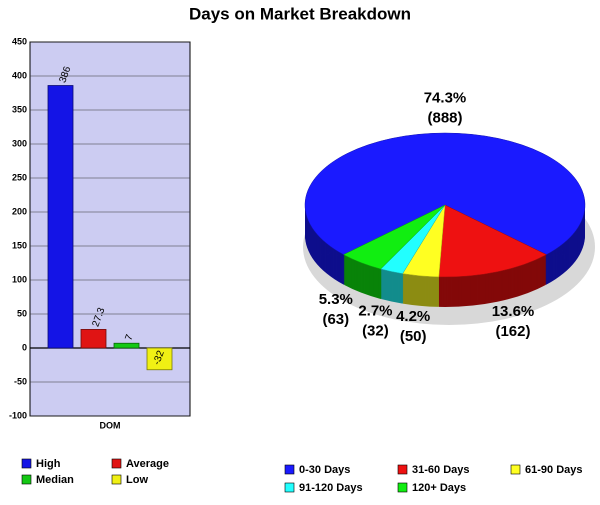 The width and height of the screenshot is (600, 505). I want to click on pie-percent-label: 74.3%, so click(445, 98).